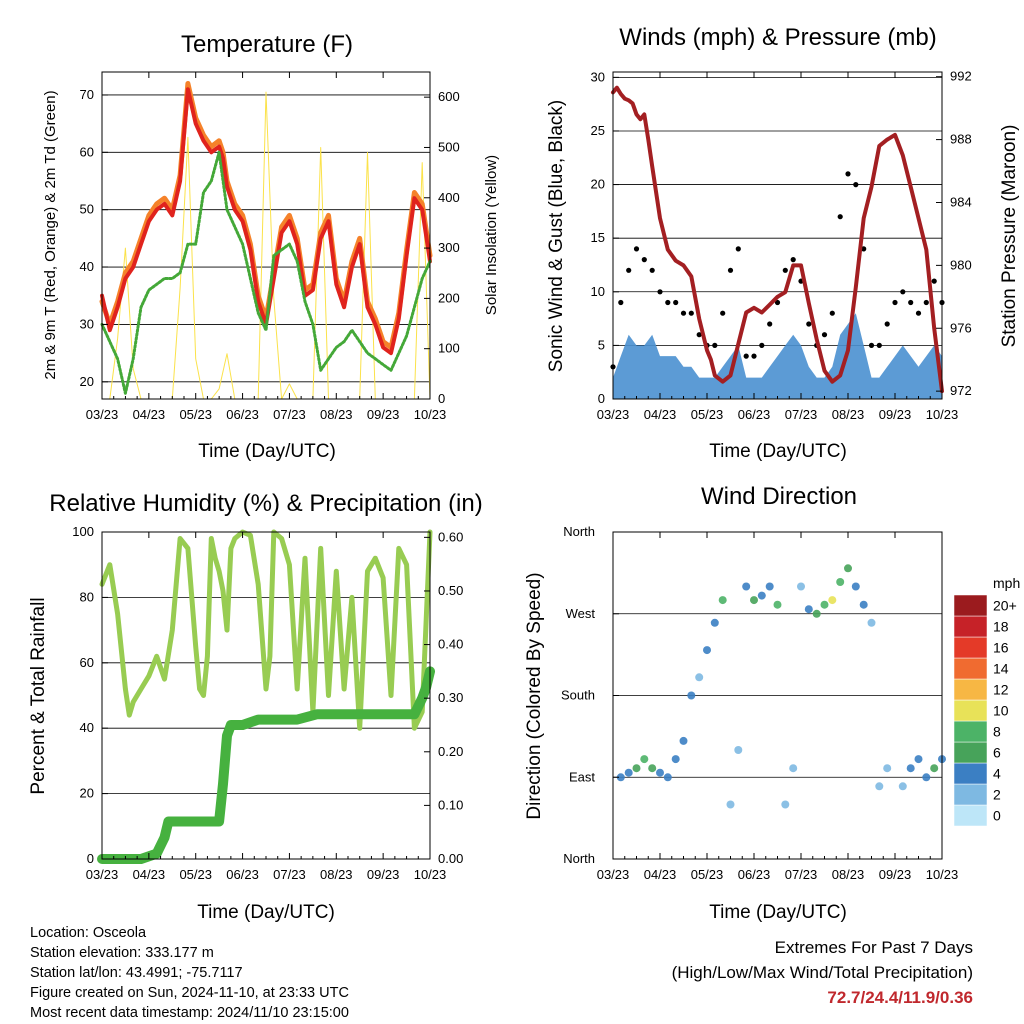 The height and width of the screenshot is (1024, 1024). I want to click on sonic-wind-area, so click(777, 356).